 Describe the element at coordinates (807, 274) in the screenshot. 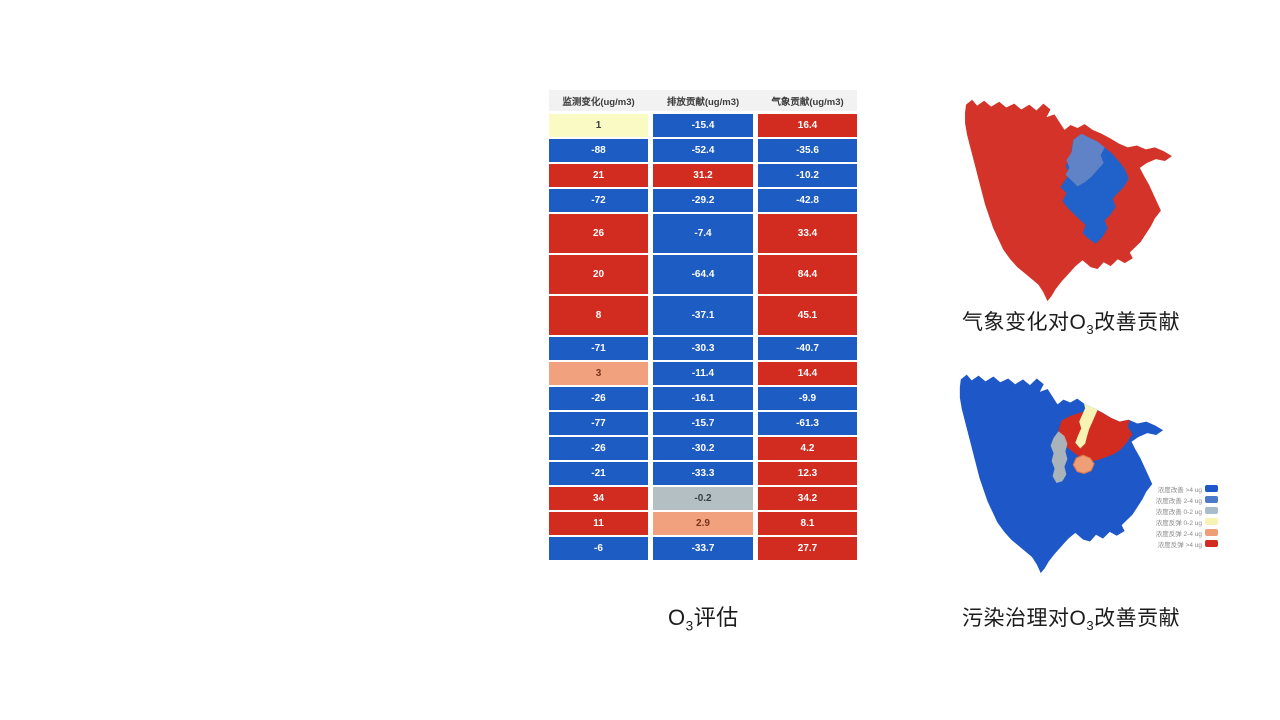

I see `table-cell: 84.4` at that location.